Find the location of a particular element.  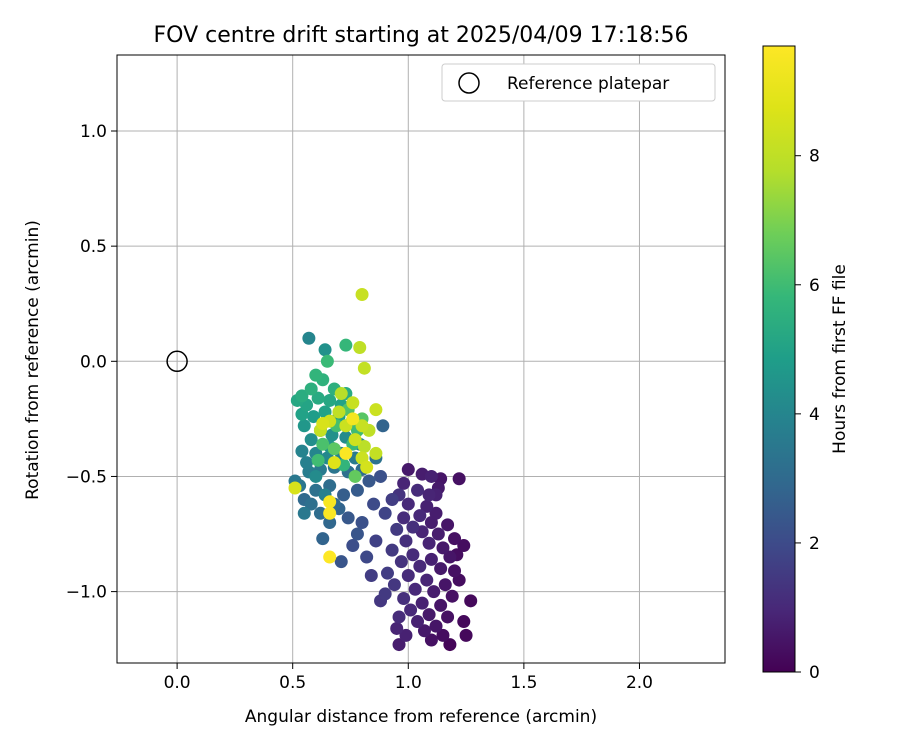

colorbar-label: Hours from first FF file is located at coordinates (840, 359).